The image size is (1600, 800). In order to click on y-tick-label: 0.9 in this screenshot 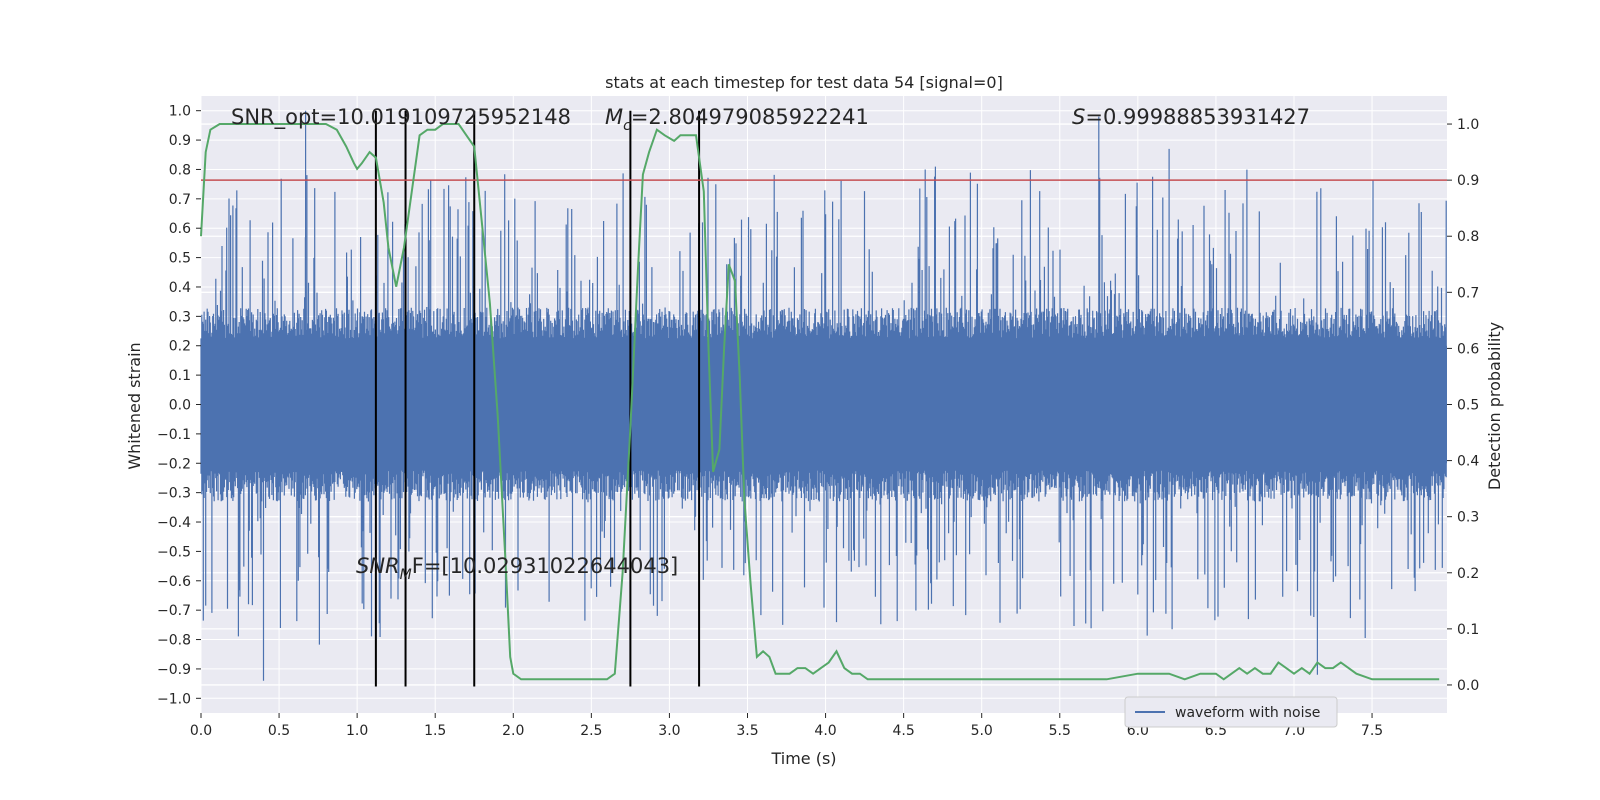, I will do `click(180, 141)`.